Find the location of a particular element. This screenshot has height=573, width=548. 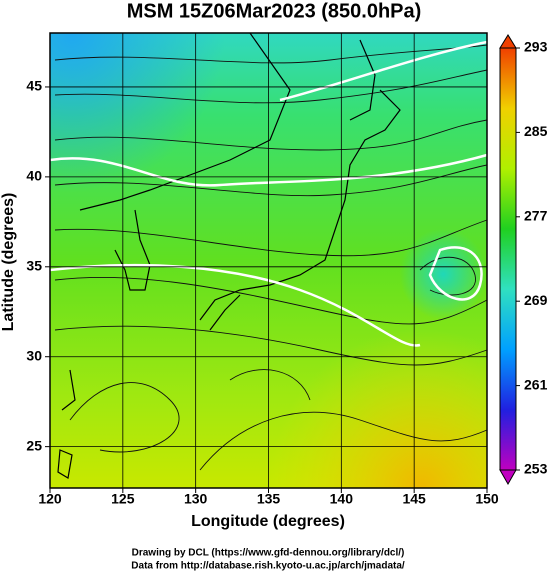

colorbar-min-arrow is located at coordinates (508, 477).